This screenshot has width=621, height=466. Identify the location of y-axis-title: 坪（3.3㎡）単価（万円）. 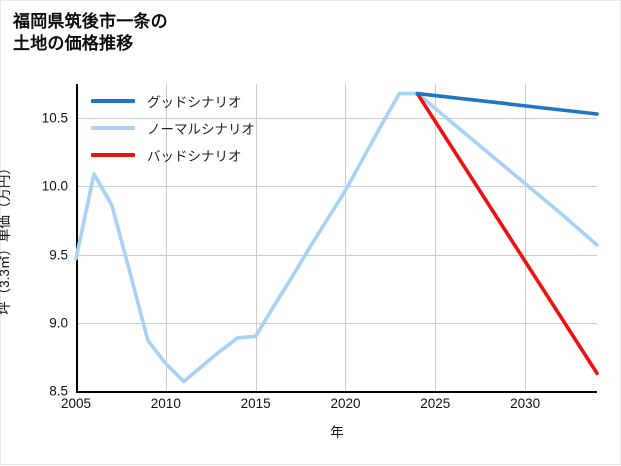
(6, 238).